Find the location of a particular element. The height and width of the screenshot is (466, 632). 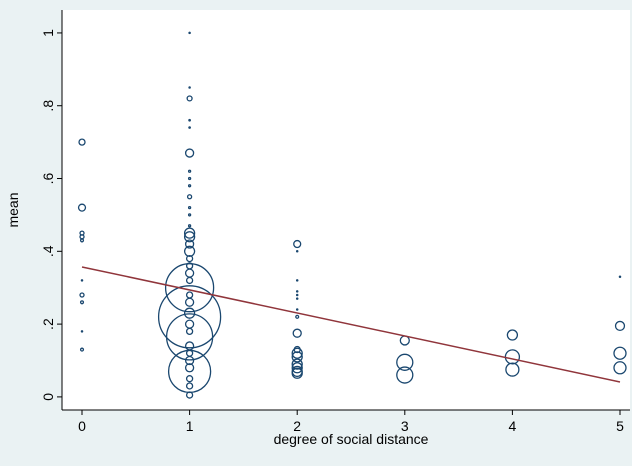

y-tick-label: .4 is located at coordinates (48, 251).